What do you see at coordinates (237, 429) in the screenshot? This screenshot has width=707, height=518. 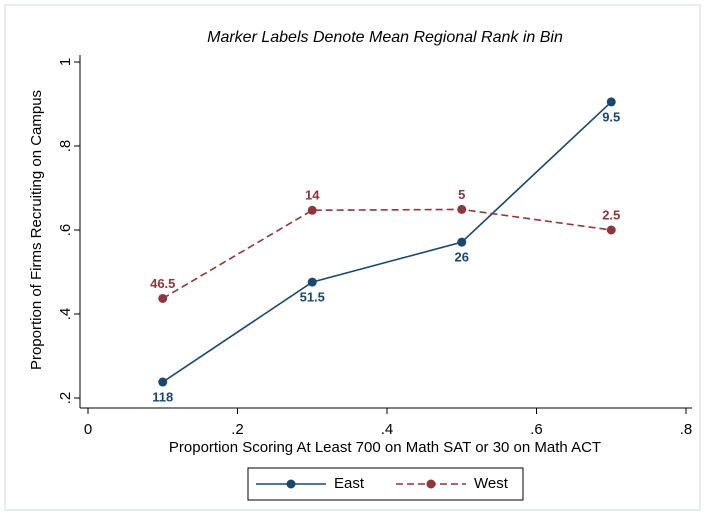 I see `x-tick-label: .2` at bounding box center [237, 429].